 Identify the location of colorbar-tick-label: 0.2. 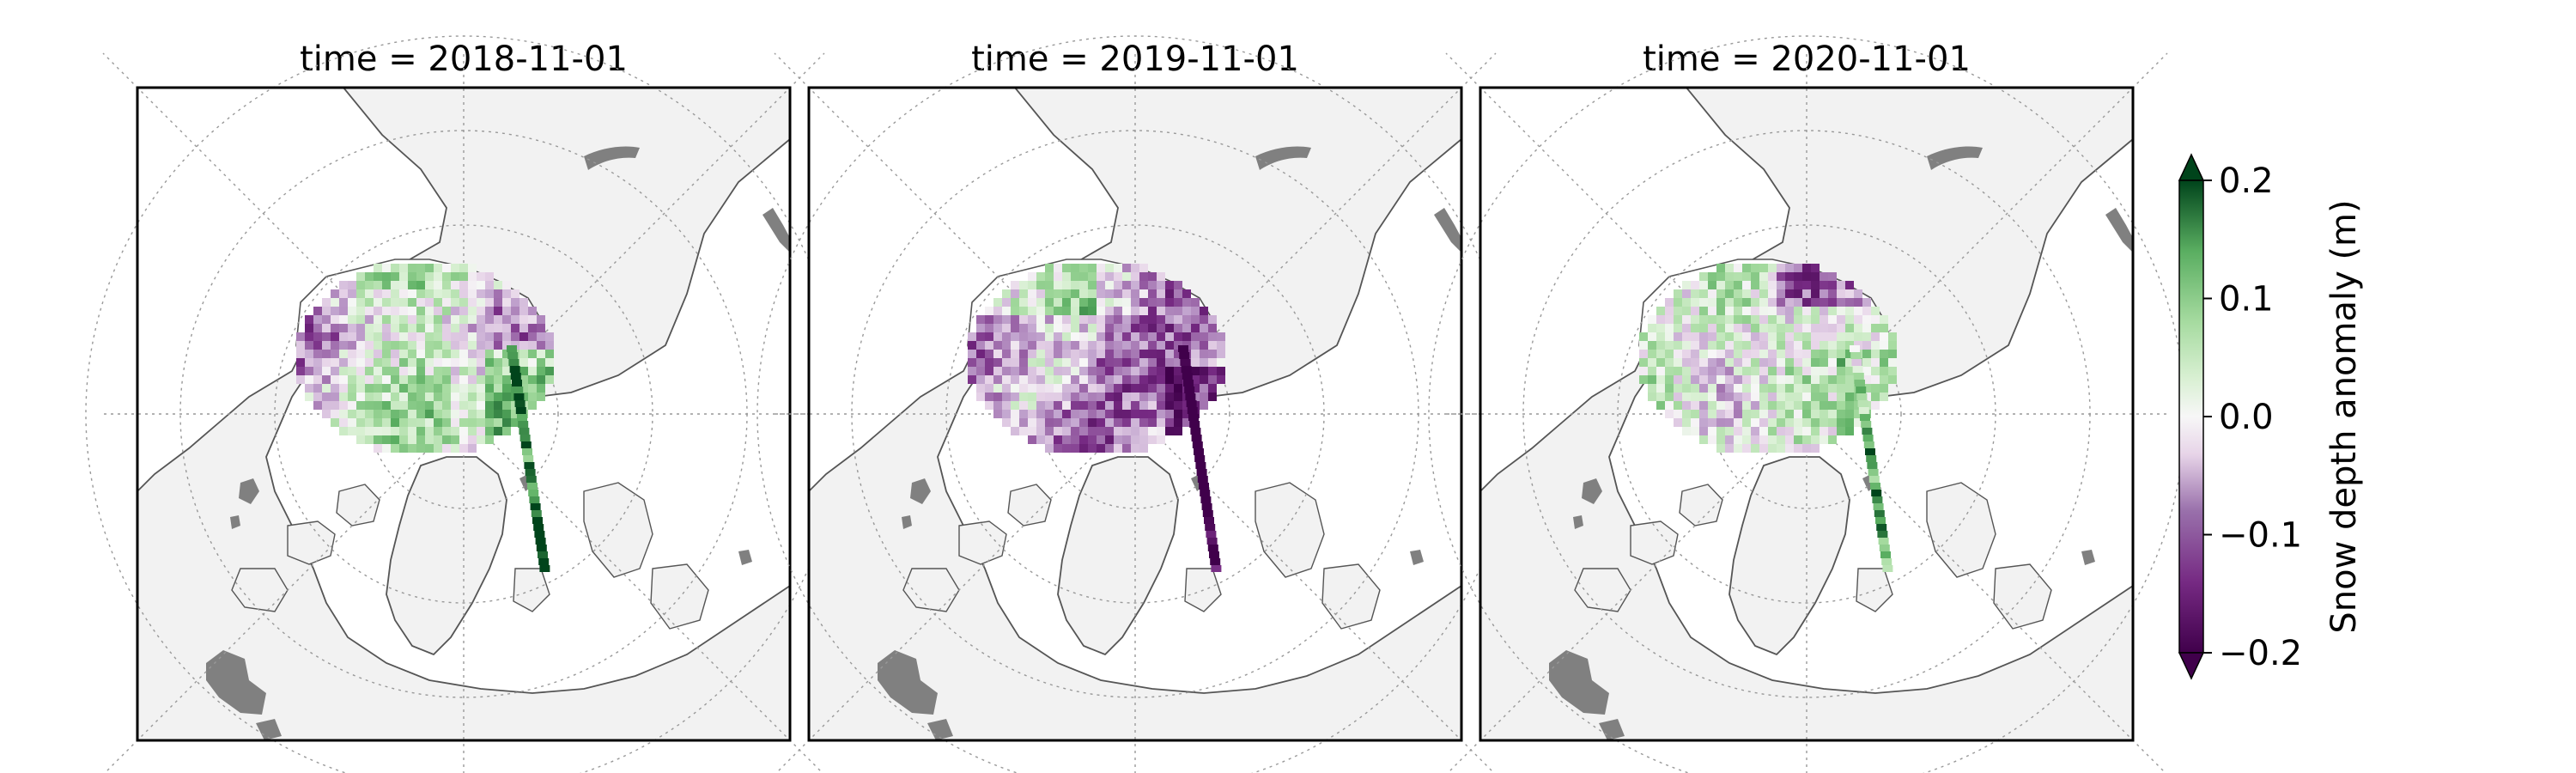
(2246, 181).